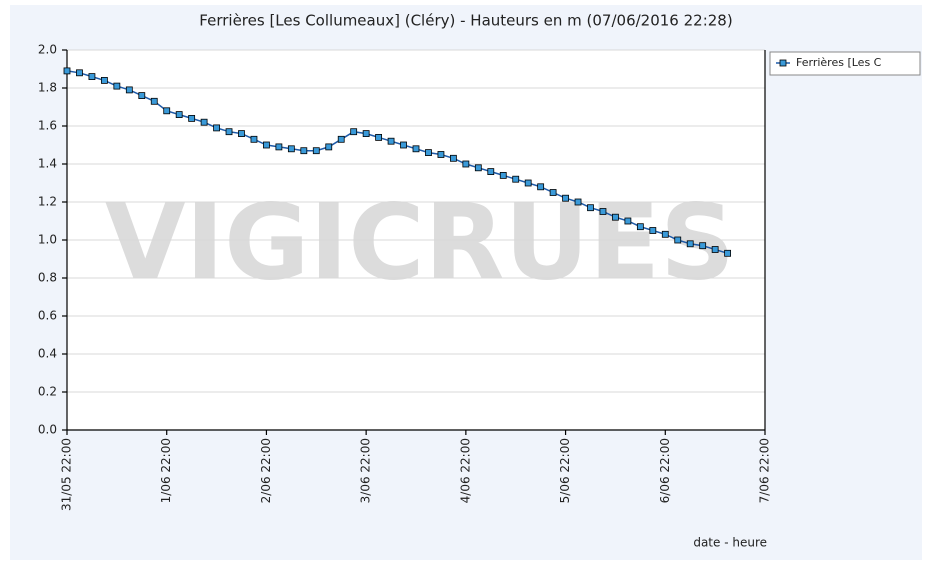  What do you see at coordinates (47, 164) in the screenshot?
I see `y-tick-label: 1.4` at bounding box center [47, 164].